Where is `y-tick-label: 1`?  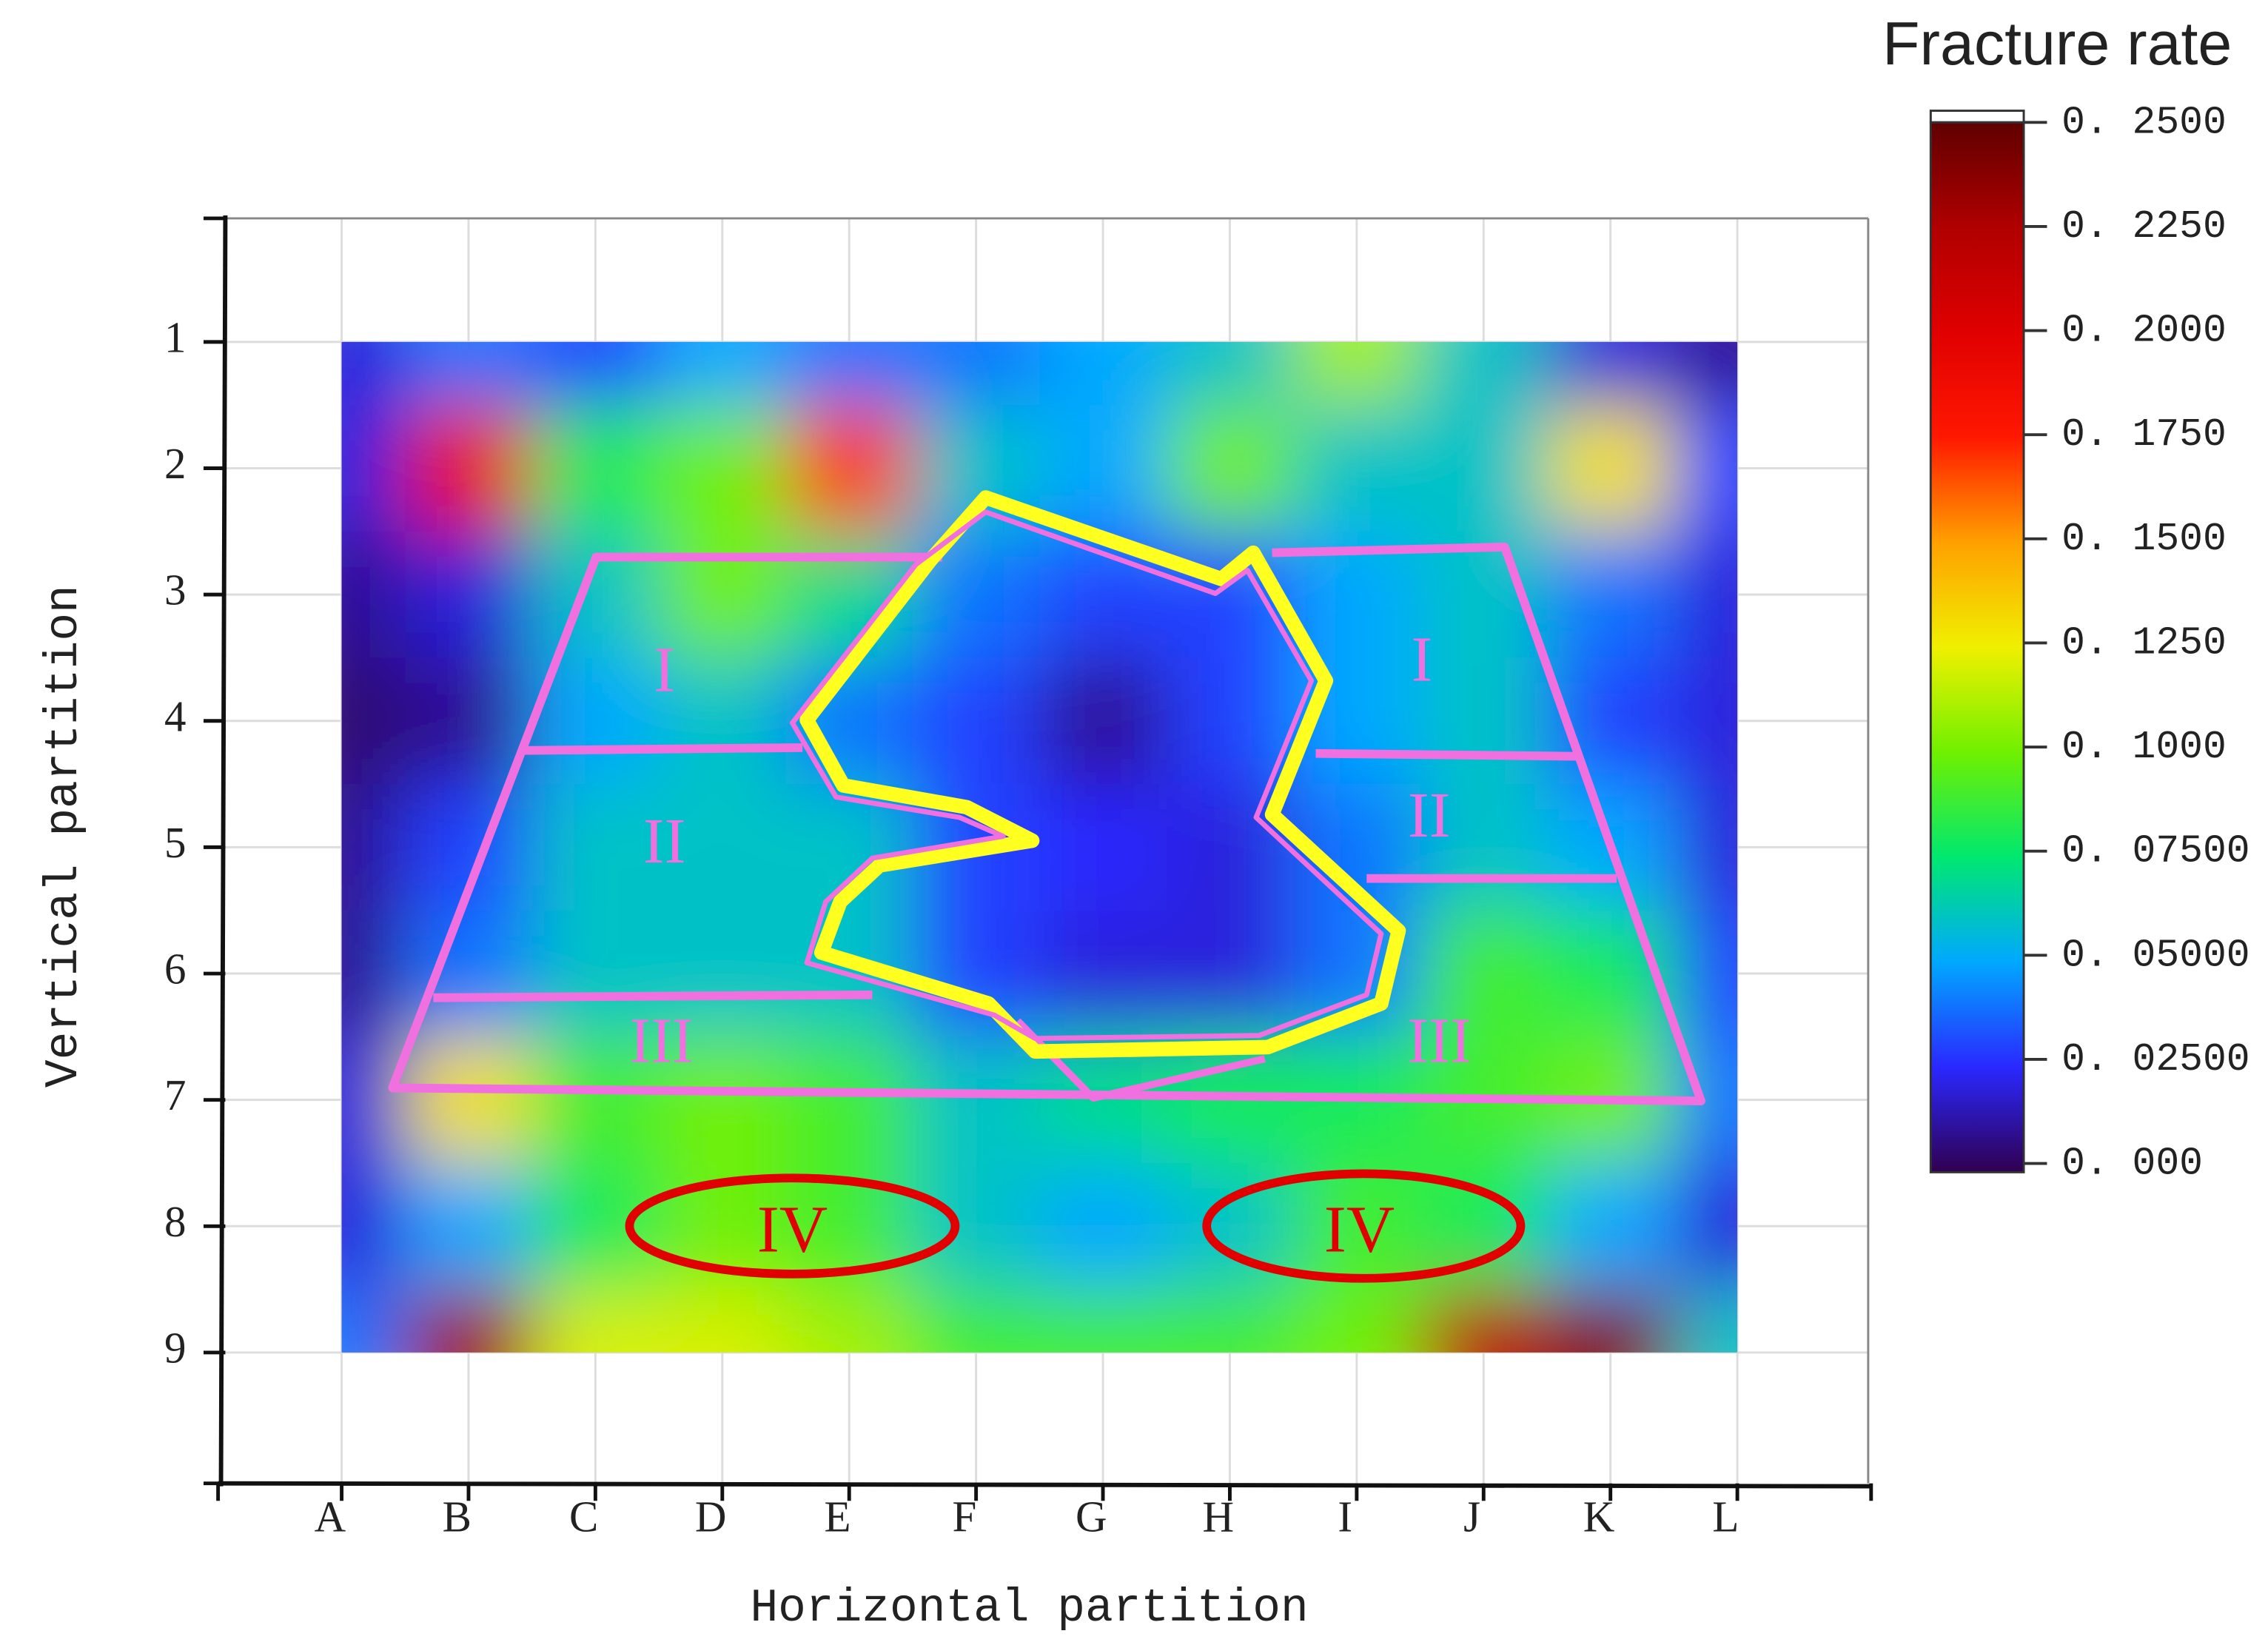 y-tick-label: 1 is located at coordinates (175, 336).